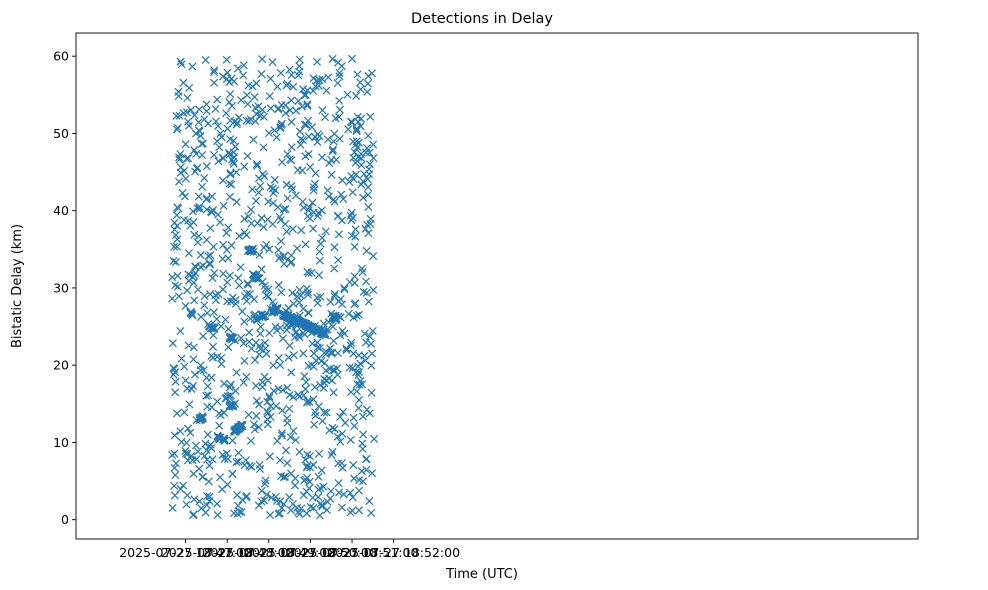 Image resolution: width=988 pixels, height=590 pixels. Describe the element at coordinates (61, 133) in the screenshot. I see `y-tick-label: 50` at that location.